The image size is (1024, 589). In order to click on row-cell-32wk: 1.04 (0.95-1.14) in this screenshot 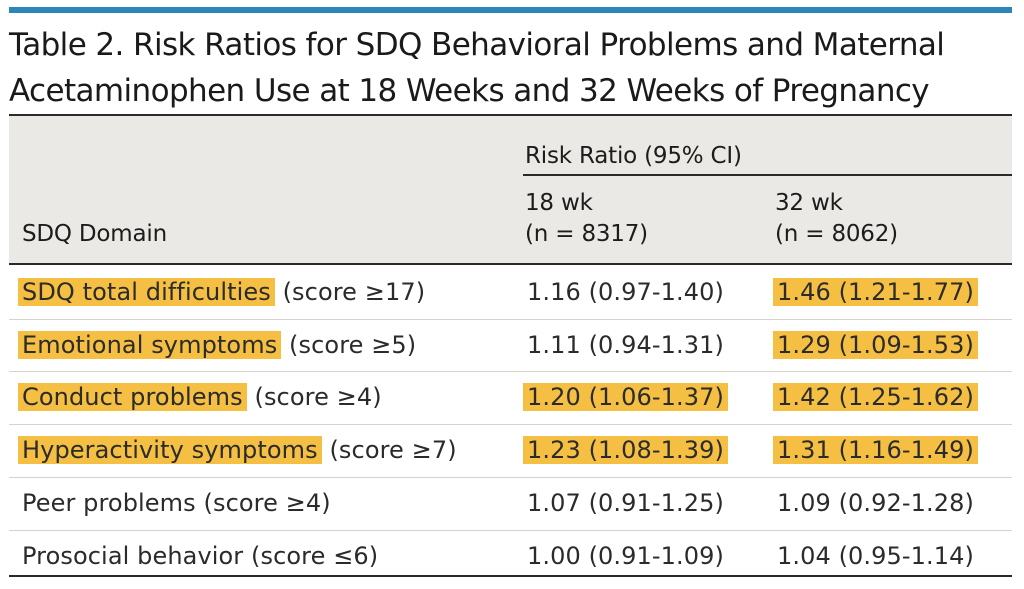, I will do `click(875, 556)`.